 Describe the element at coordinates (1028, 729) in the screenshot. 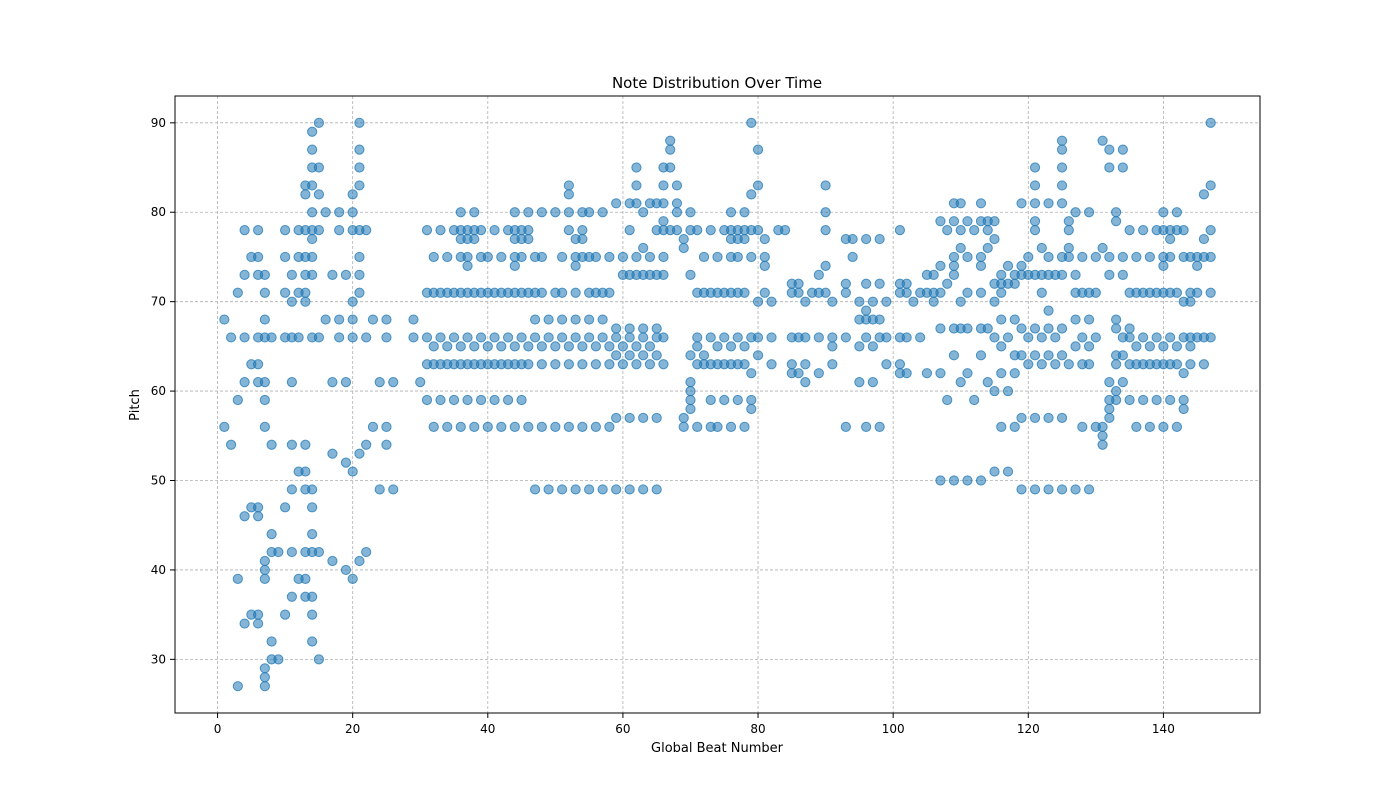

I see `x-tick-label: 120` at that location.